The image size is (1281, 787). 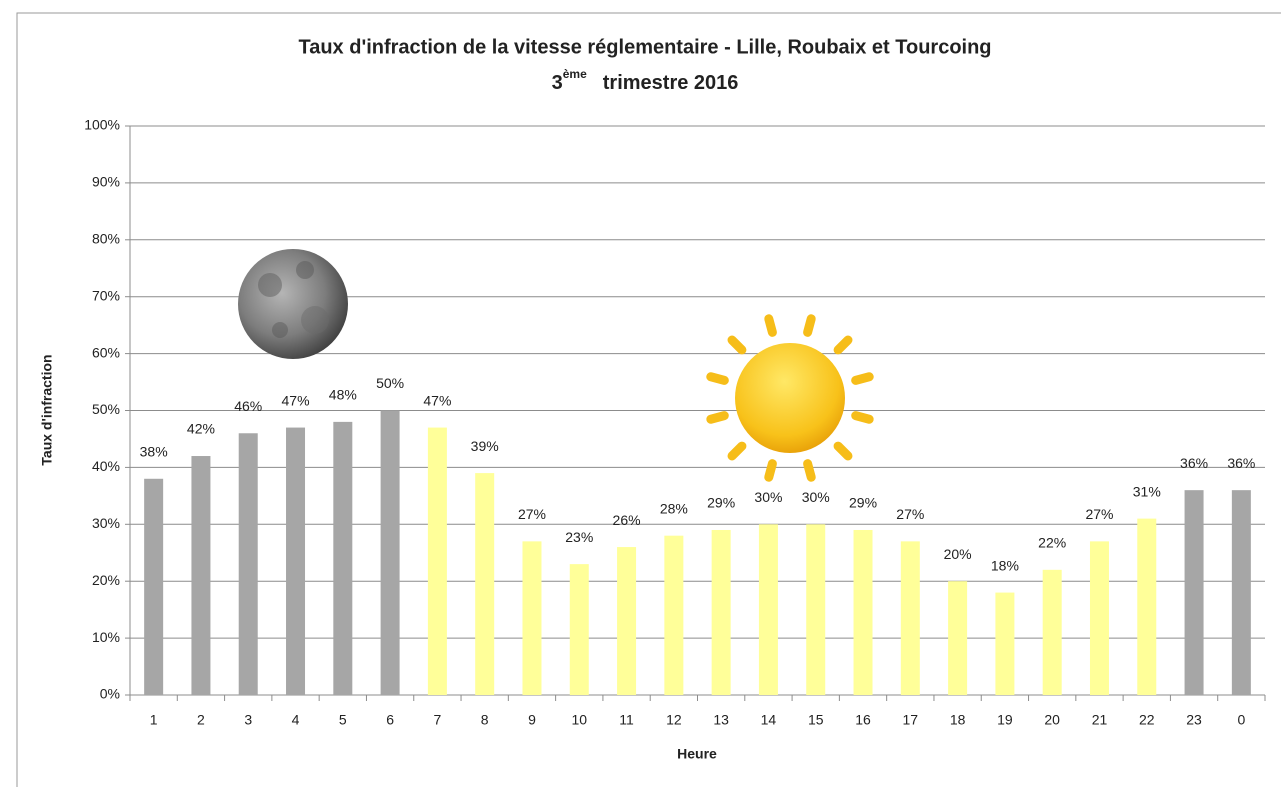 I want to click on x-tick-label: 9, so click(x=532, y=720).